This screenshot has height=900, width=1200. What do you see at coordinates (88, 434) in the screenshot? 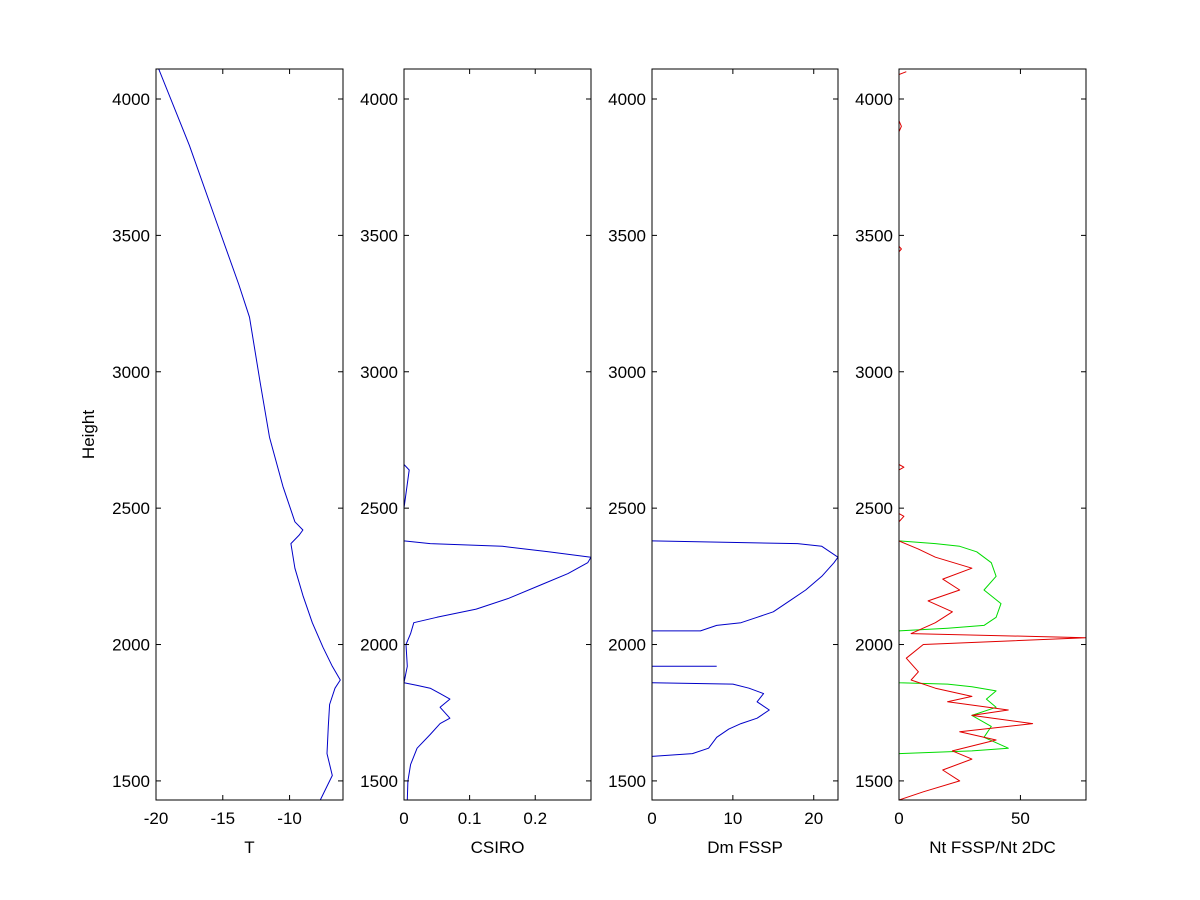
I see `y-axis-label: Height` at bounding box center [88, 434].